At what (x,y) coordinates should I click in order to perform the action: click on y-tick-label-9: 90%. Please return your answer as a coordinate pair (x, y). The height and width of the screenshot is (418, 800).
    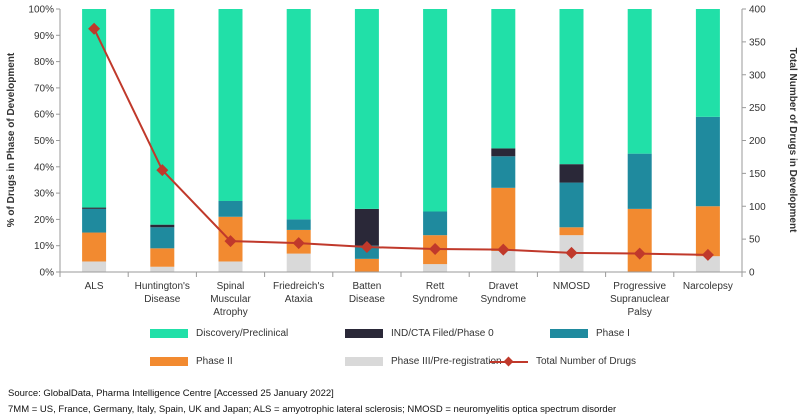
    Looking at the image, I should click on (44, 36).